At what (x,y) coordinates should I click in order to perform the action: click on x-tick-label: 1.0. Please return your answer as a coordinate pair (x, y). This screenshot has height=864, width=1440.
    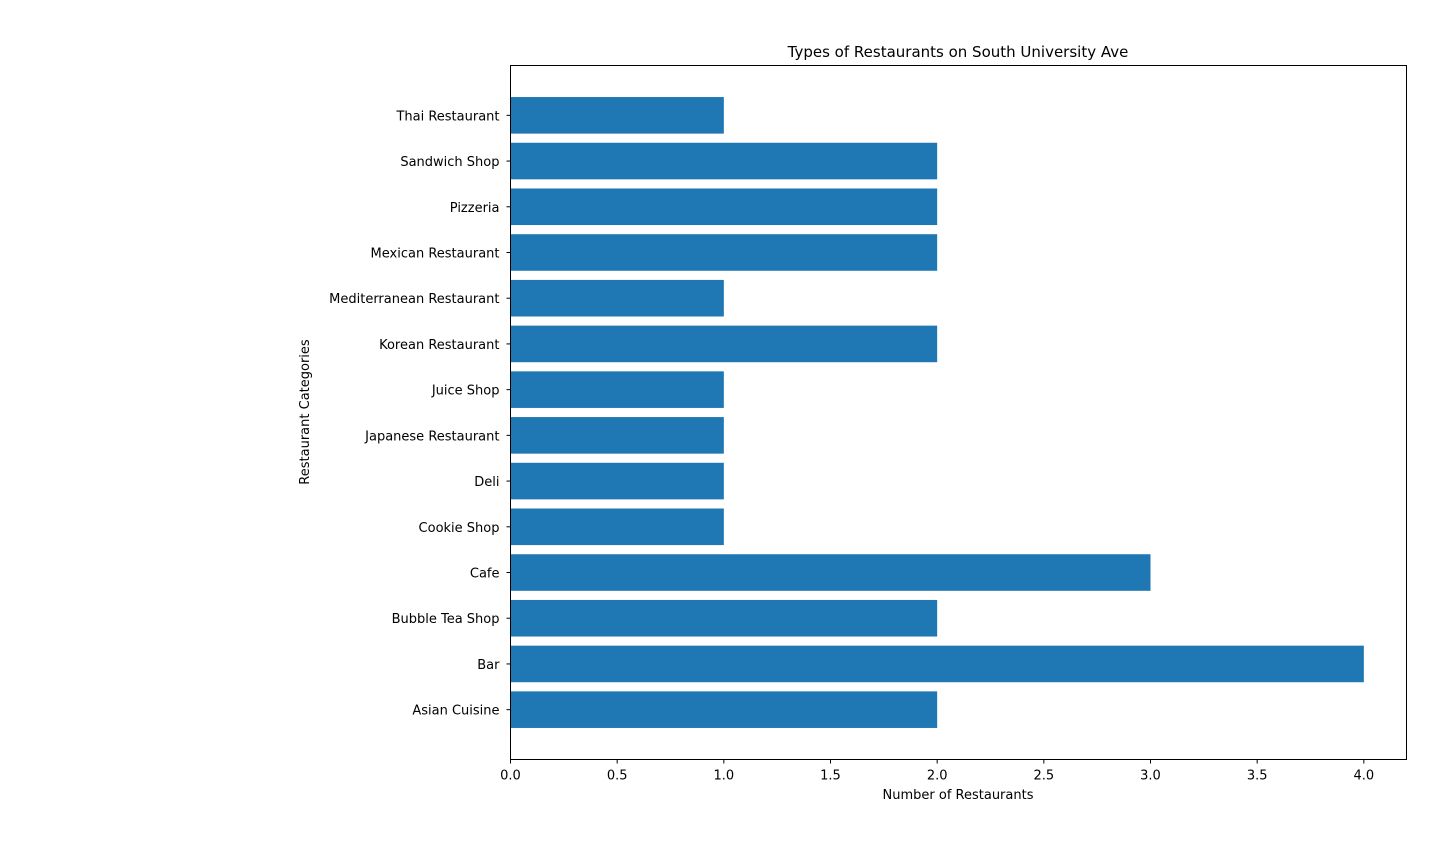
    Looking at the image, I should click on (723, 776).